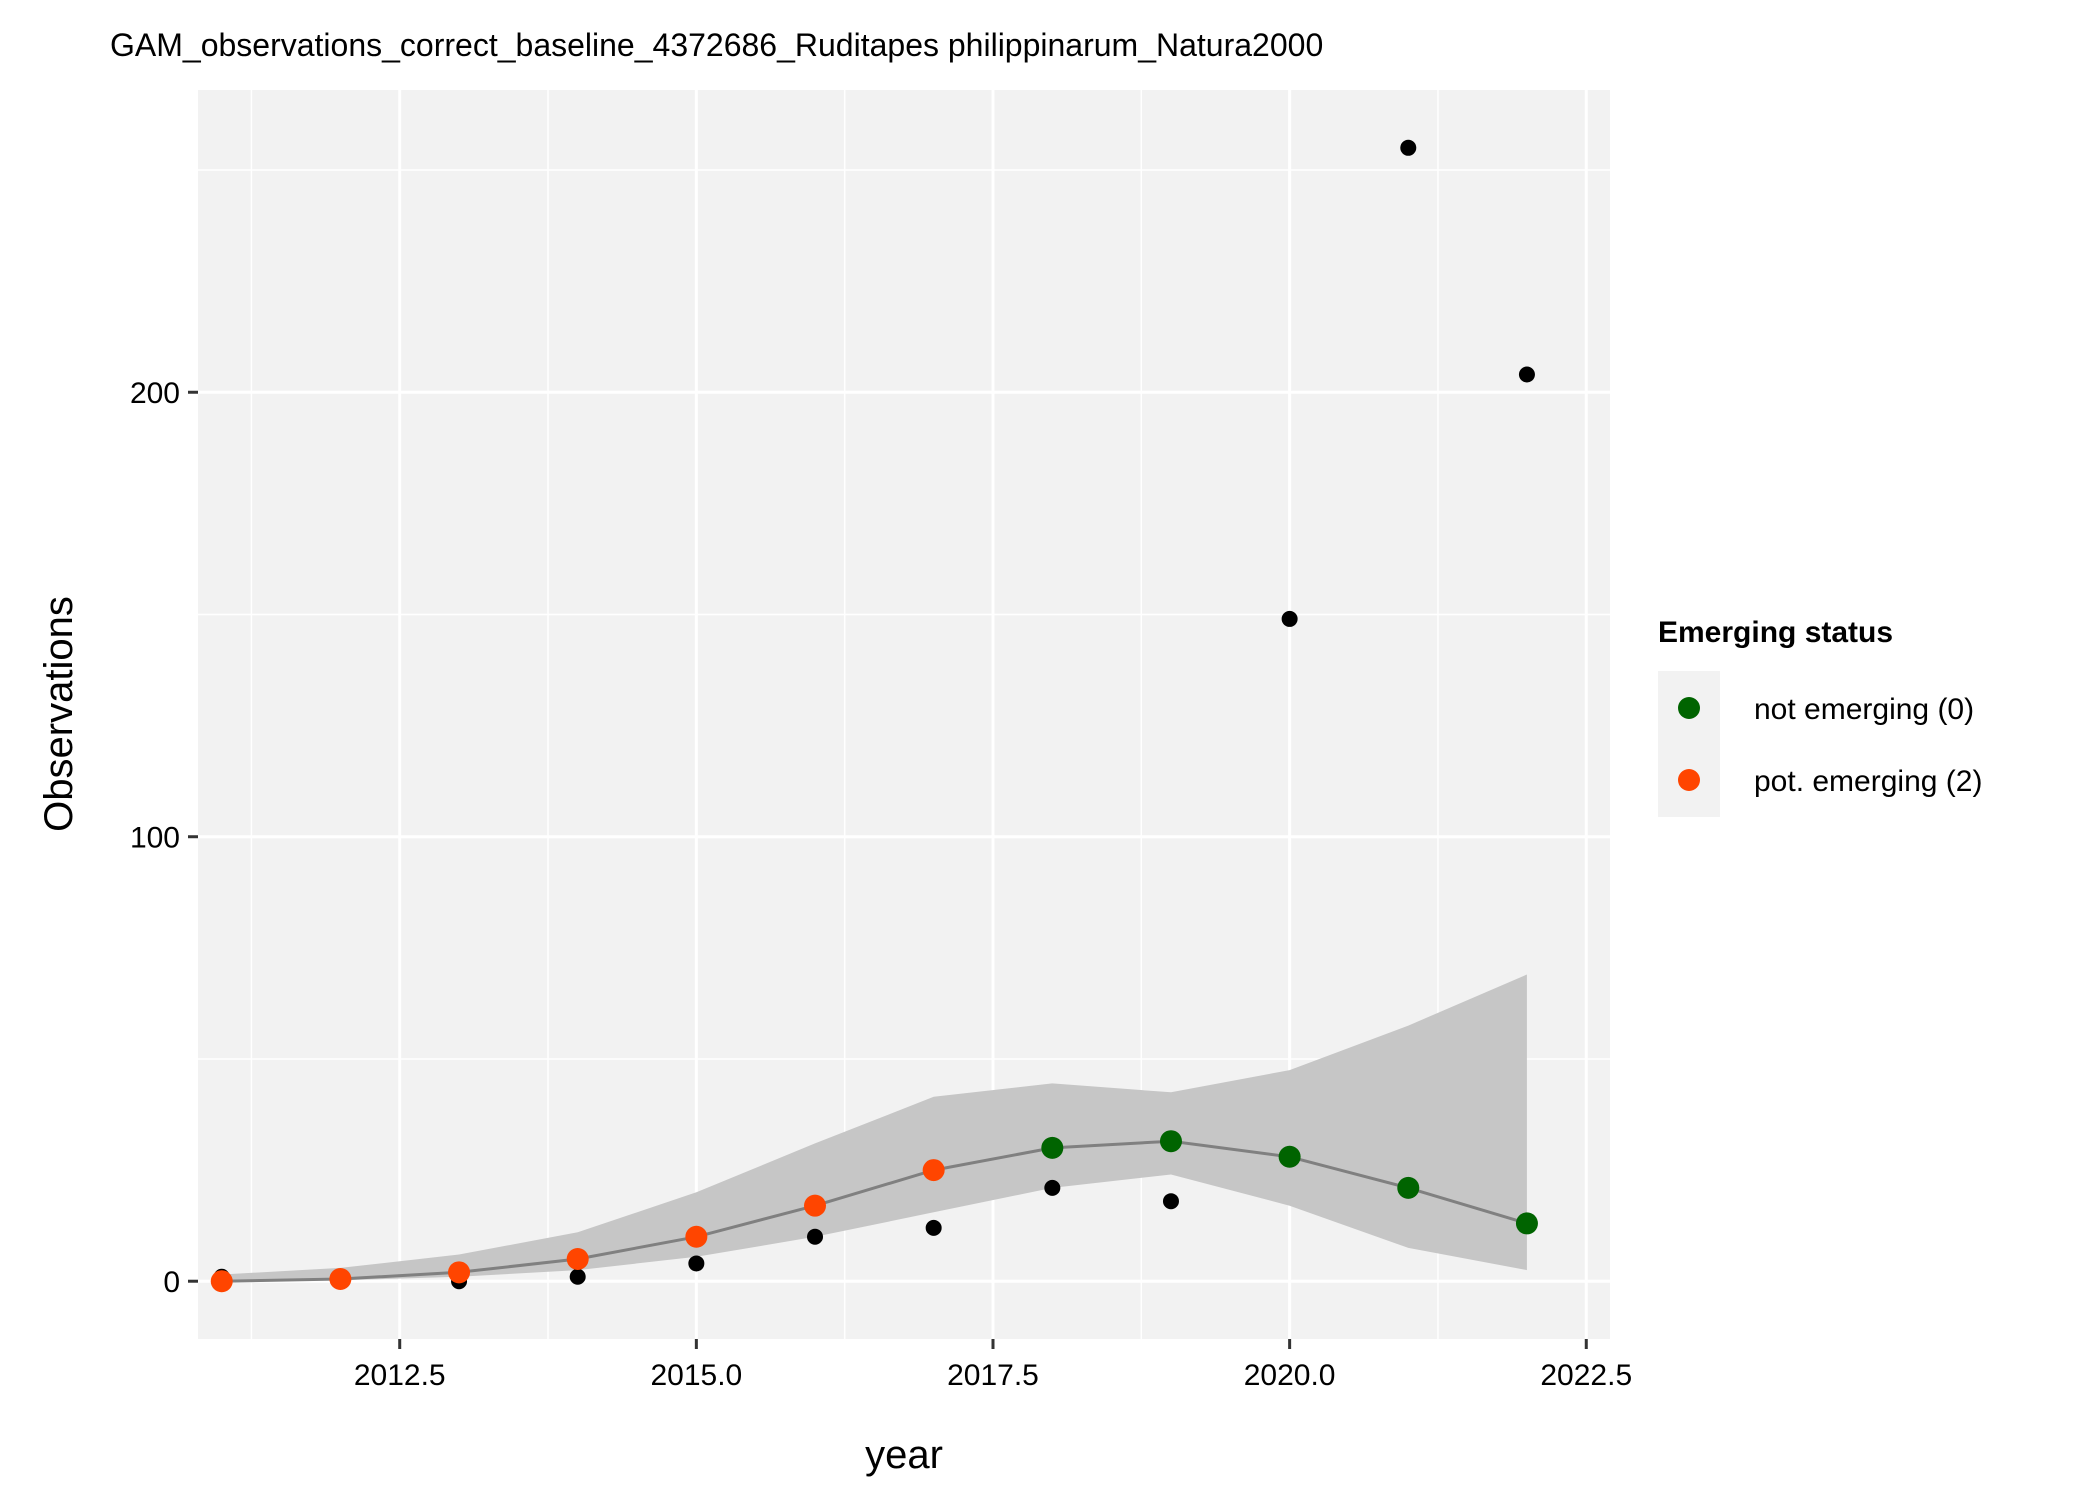  Describe the element at coordinates (171, 1282) in the screenshot. I see `y-tick-label: 0` at that location.